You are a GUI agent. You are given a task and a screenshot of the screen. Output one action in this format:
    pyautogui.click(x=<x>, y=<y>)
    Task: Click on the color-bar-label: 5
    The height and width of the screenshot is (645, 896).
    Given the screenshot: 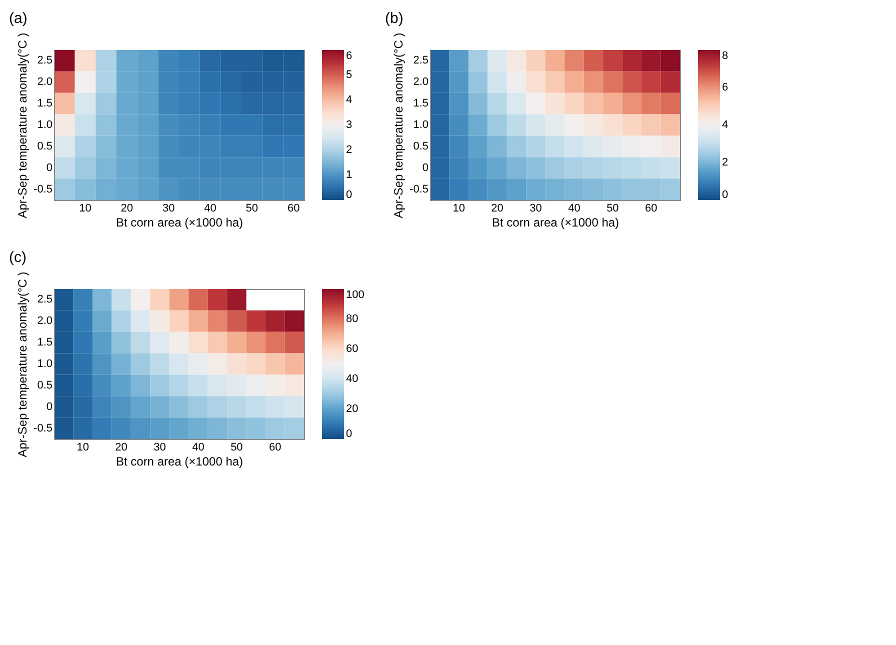 What is the action you would take?
    pyautogui.click(x=349, y=75)
    